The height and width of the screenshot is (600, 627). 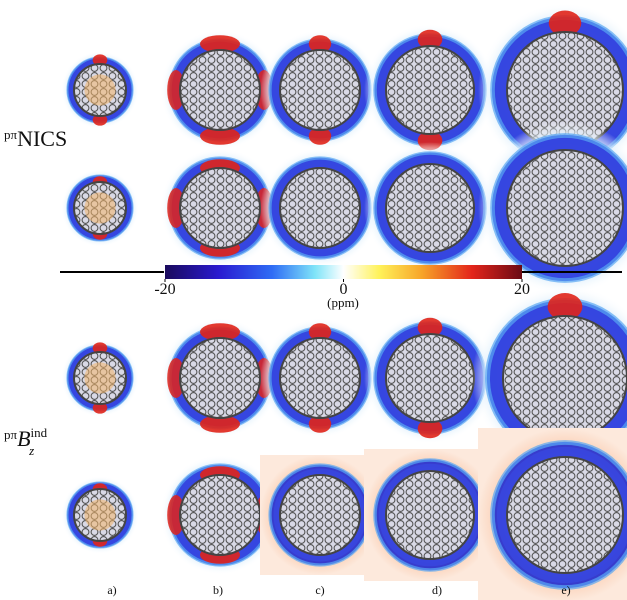 What do you see at coordinates (344, 289) in the screenshot?
I see `colorbar-tick-label: 0` at bounding box center [344, 289].